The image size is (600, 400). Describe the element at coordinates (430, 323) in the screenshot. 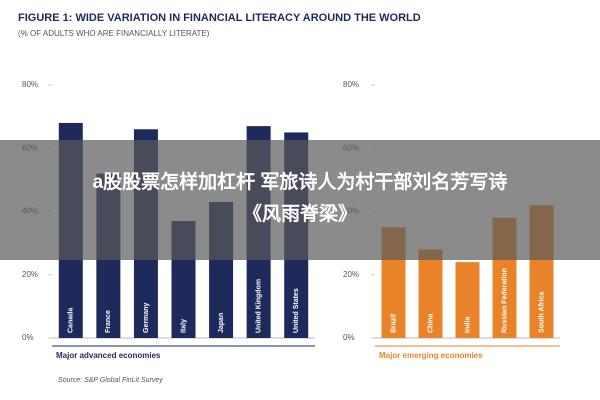

I see `category-label: China` at that location.